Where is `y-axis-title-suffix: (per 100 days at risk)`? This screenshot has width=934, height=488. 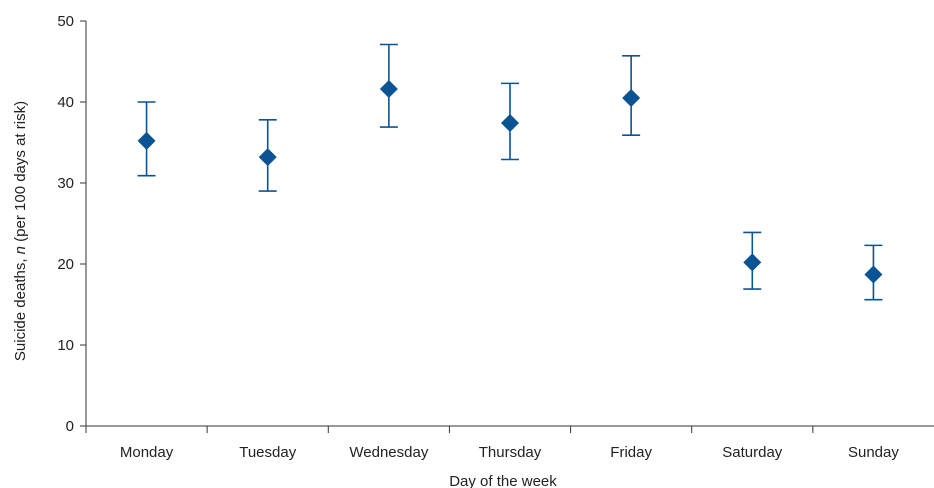
y-axis-title-suffix: (per 100 days at risk) is located at coordinates (20, 173).